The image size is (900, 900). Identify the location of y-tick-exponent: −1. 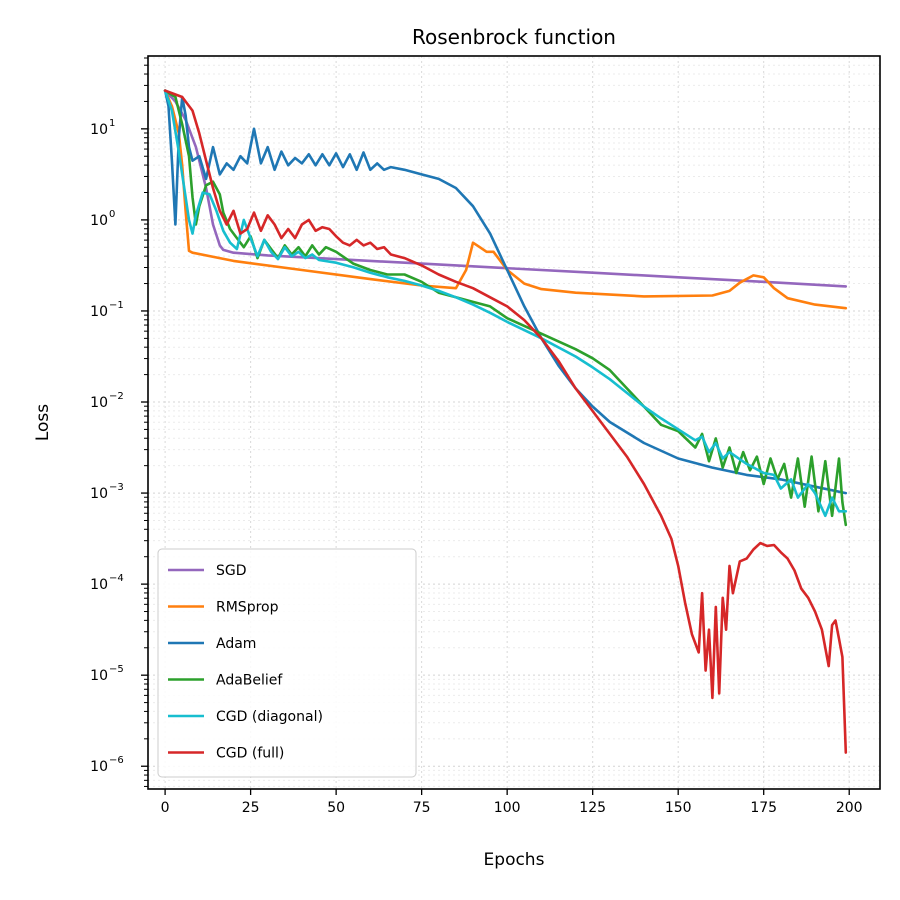
(116, 305).